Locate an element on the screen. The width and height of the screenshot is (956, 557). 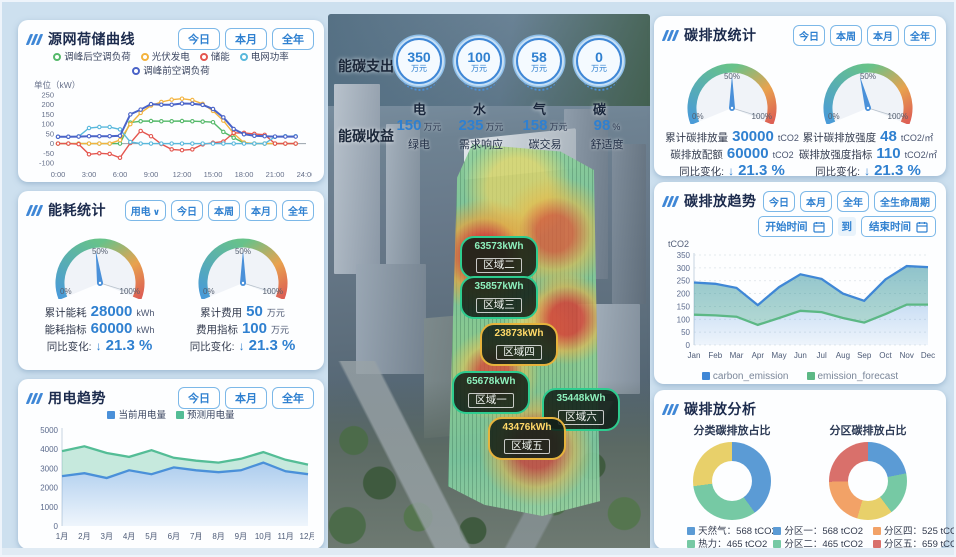
energy-type-dropdown: 用电 ∨ is located at coordinates (145, 210).